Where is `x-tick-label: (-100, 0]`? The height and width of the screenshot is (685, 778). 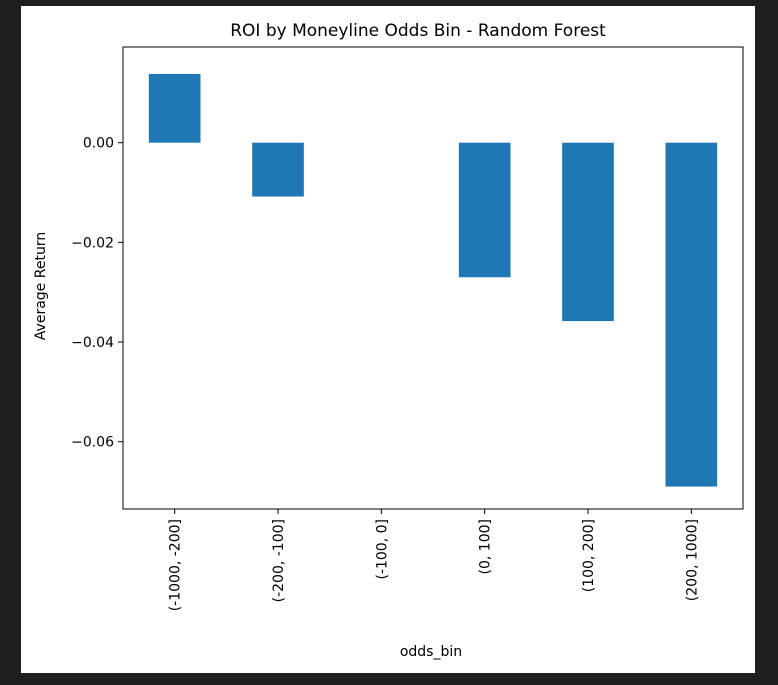 x-tick-label: (-100, 0] is located at coordinates (382, 549).